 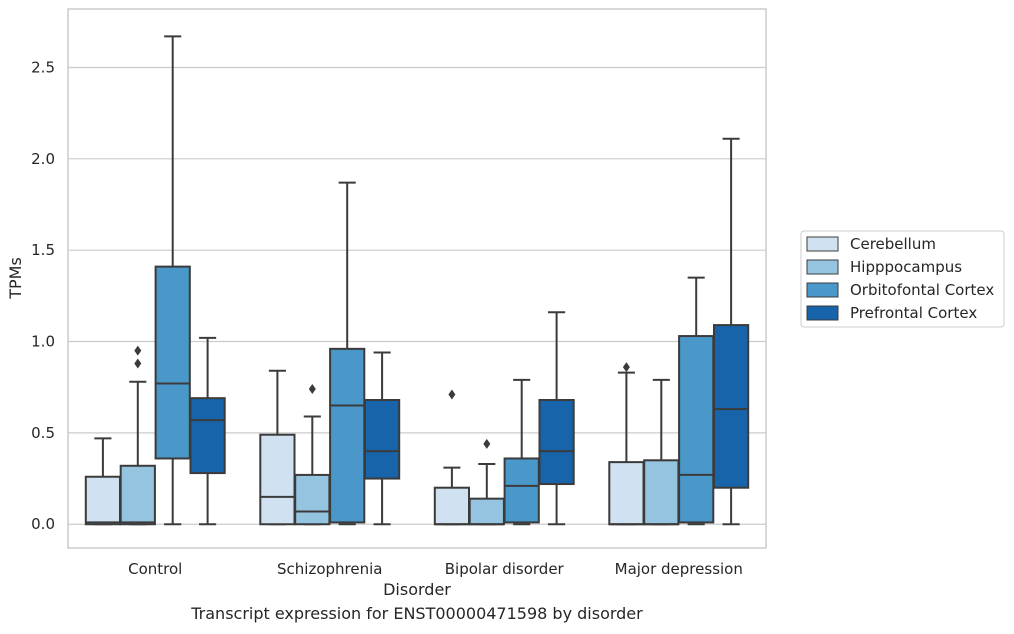 I want to click on x-tick-label: Control, so click(x=155, y=569).